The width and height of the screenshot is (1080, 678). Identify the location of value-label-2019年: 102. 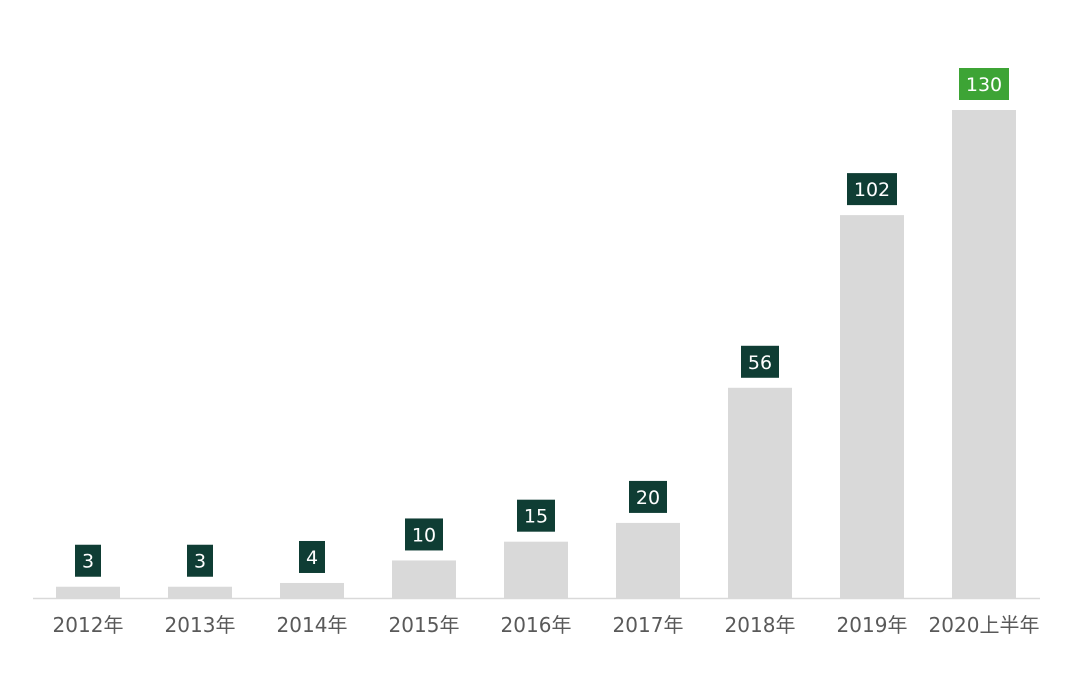
(872, 189).